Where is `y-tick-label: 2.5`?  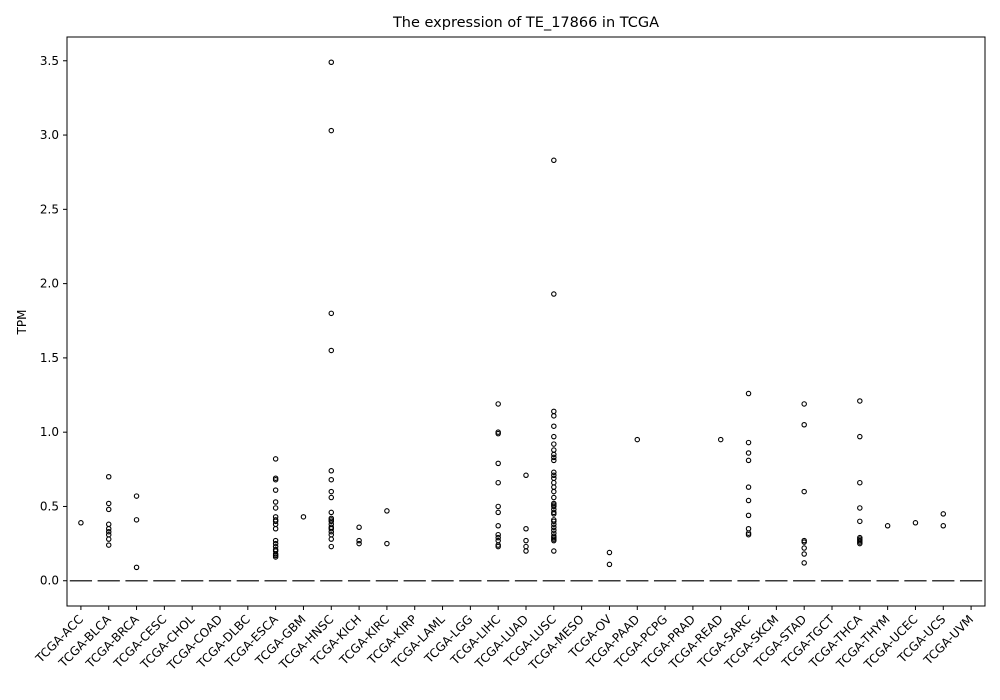 y-tick-label: 2.5 is located at coordinates (49, 209).